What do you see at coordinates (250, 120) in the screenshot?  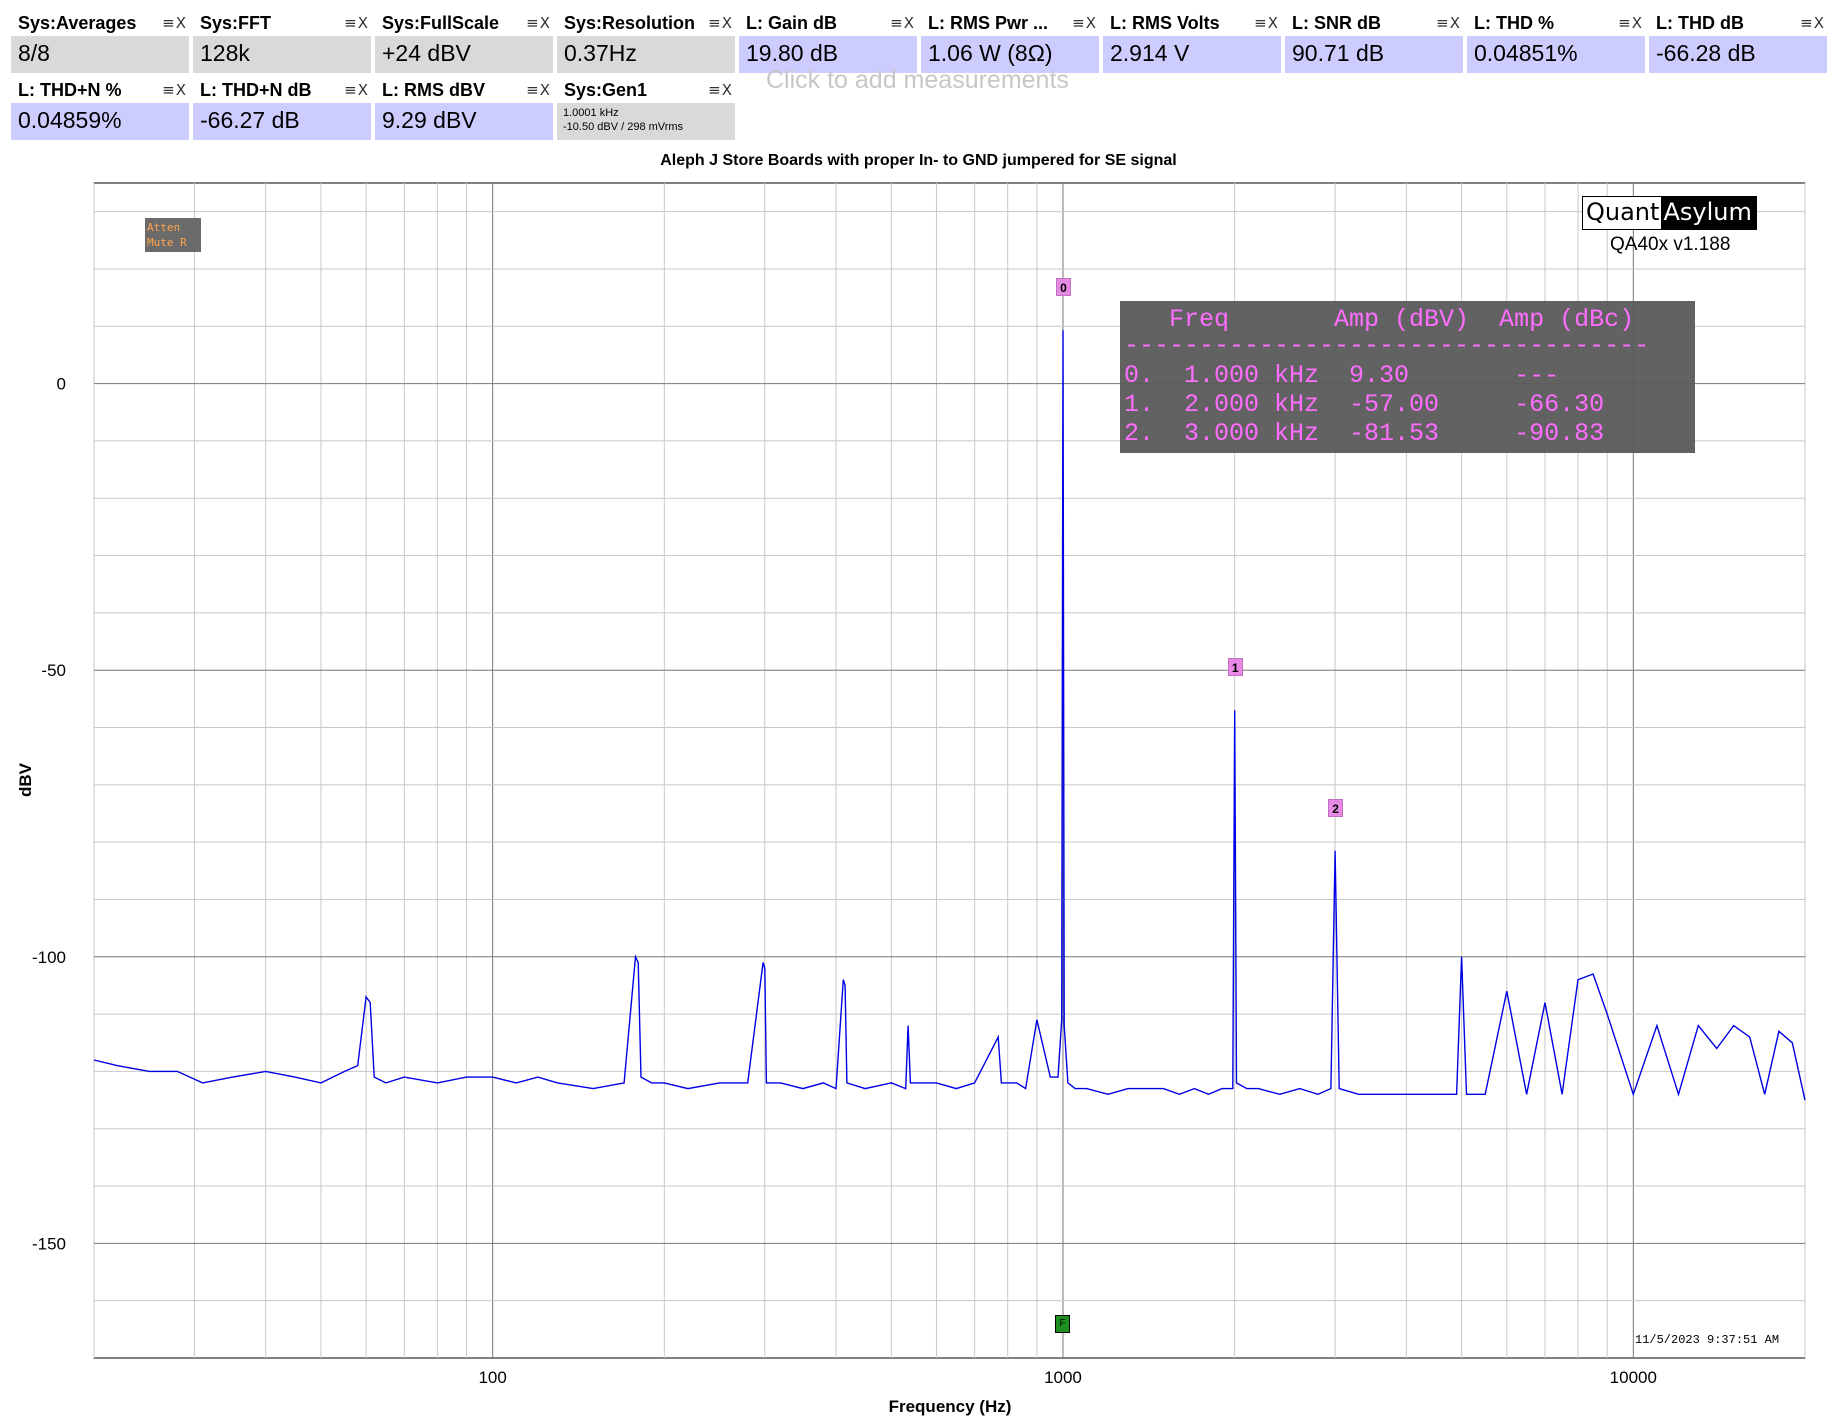 I see `tile-value: -66.27 dB` at bounding box center [250, 120].